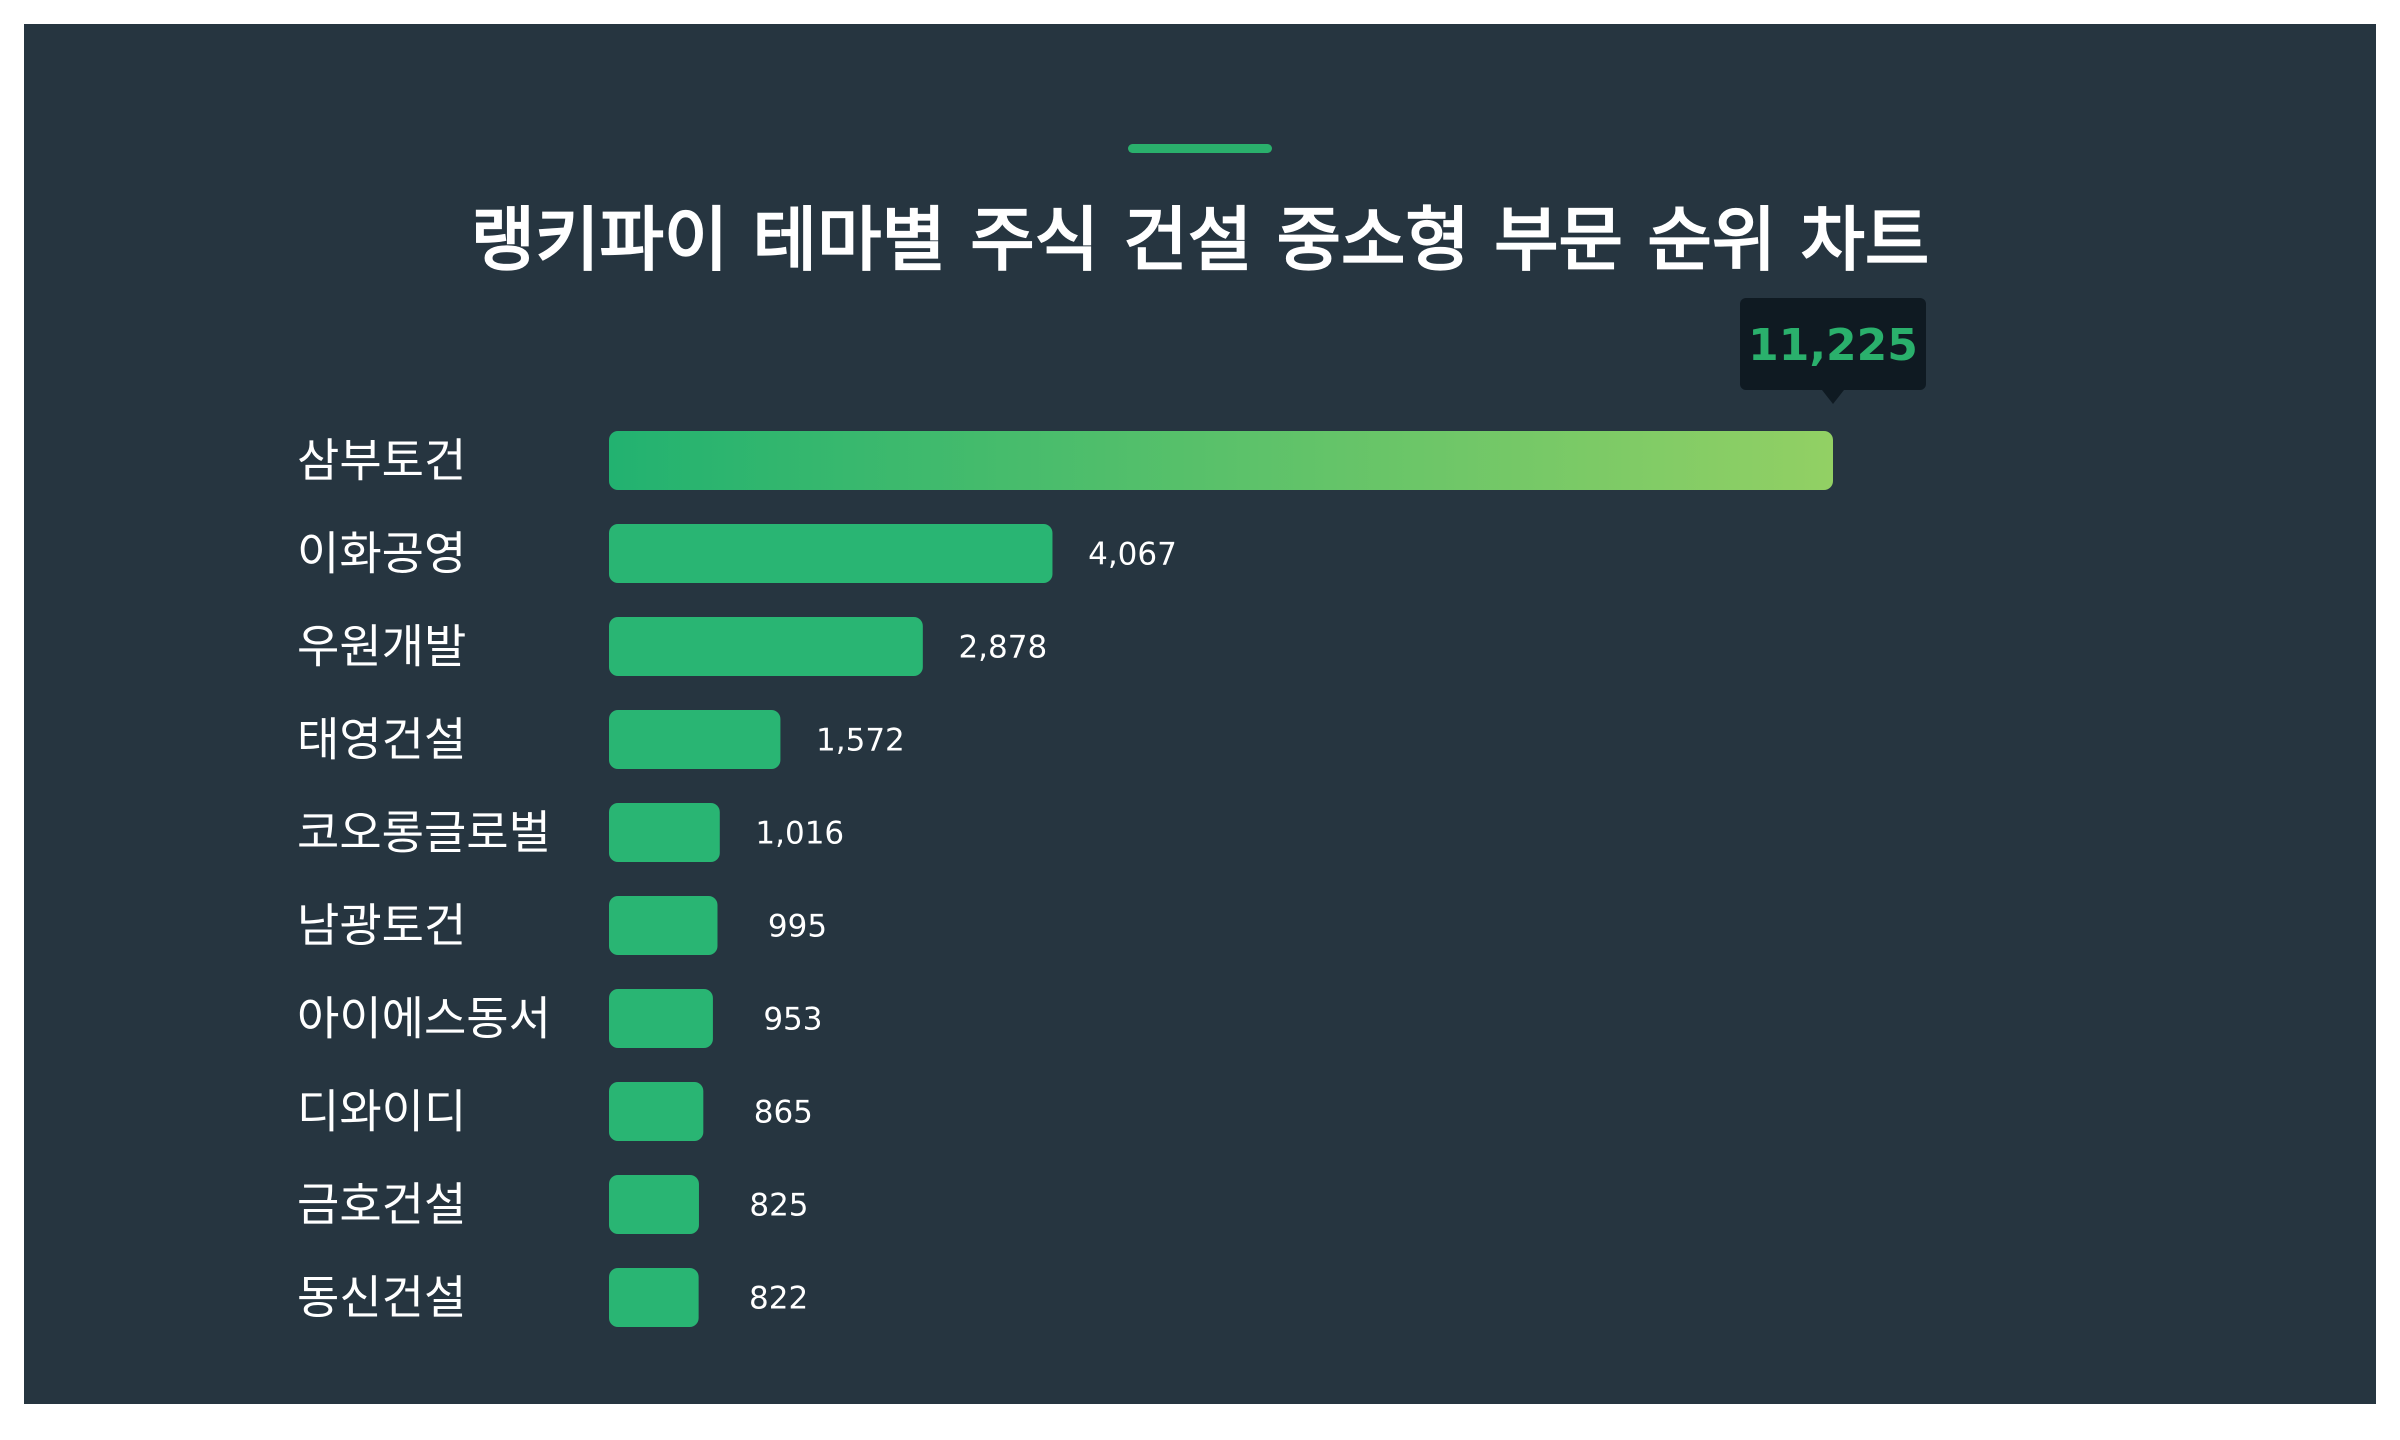  Describe the element at coordinates (381, 1205) in the screenshot. I see `category-label: 금호건설` at that location.